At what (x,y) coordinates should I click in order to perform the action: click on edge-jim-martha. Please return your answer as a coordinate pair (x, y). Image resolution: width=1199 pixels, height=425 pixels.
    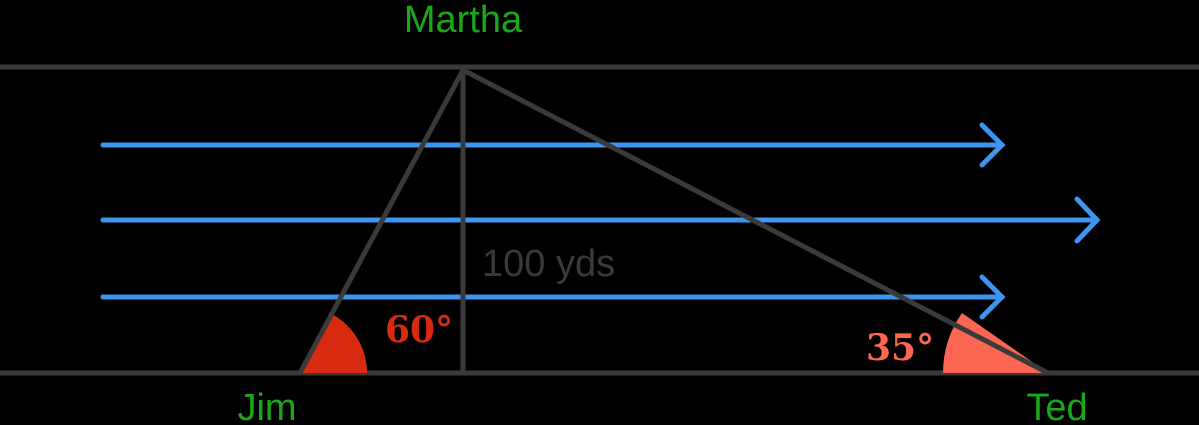
    Looking at the image, I should click on (381, 221).